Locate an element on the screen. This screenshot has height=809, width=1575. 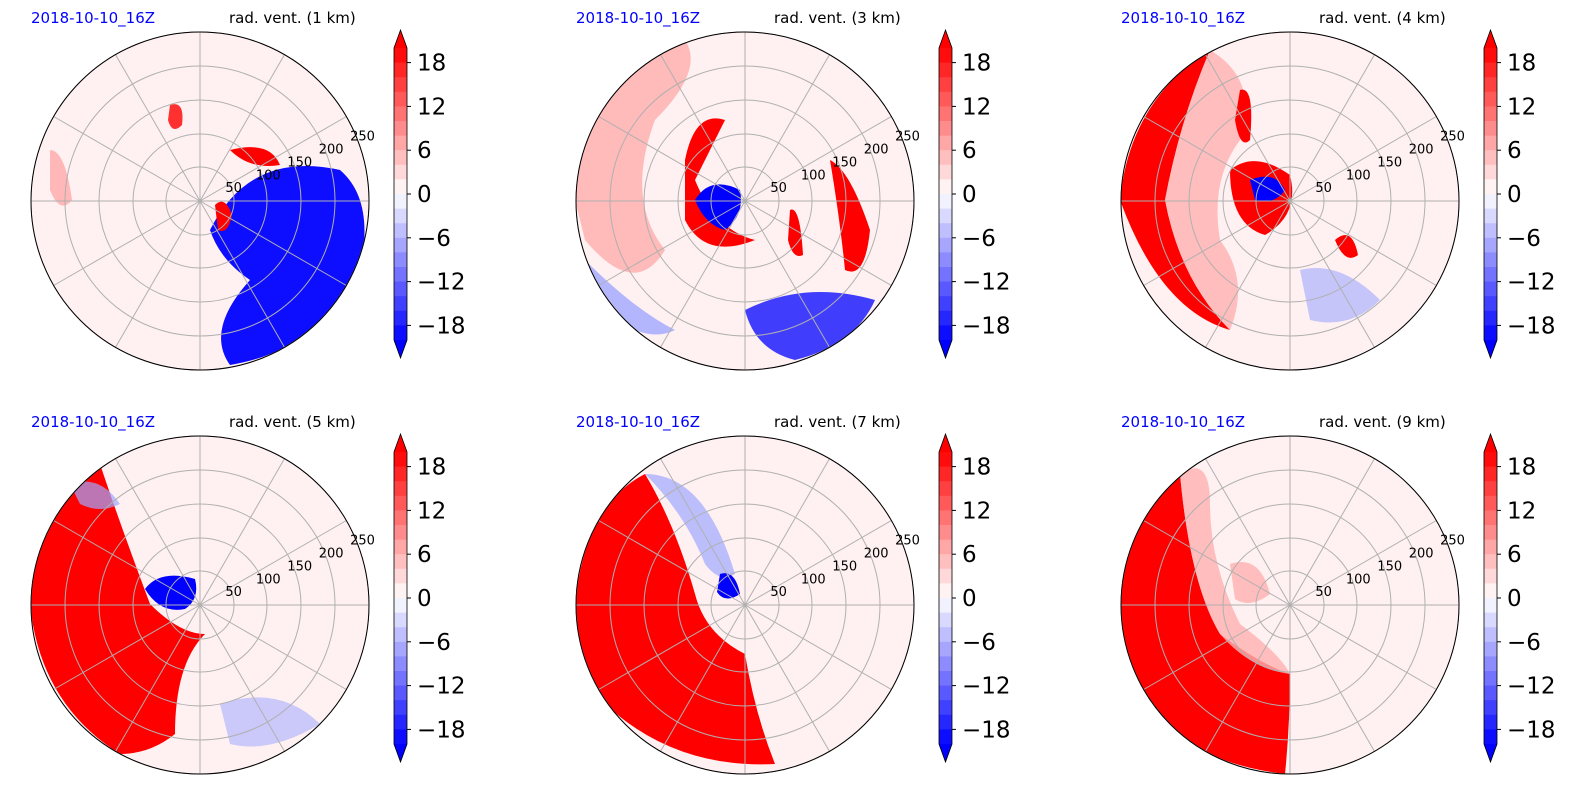
panel-title: rad. vent. (5 km) is located at coordinates (292, 422).